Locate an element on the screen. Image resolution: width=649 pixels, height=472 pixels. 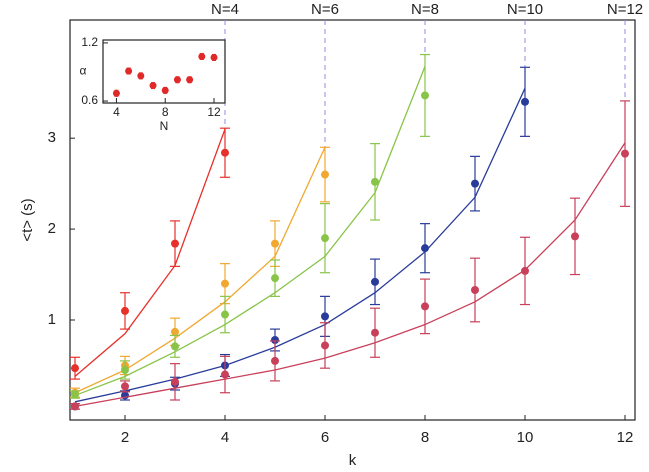
y-tick-label: 1.2 is located at coordinates (89, 42).